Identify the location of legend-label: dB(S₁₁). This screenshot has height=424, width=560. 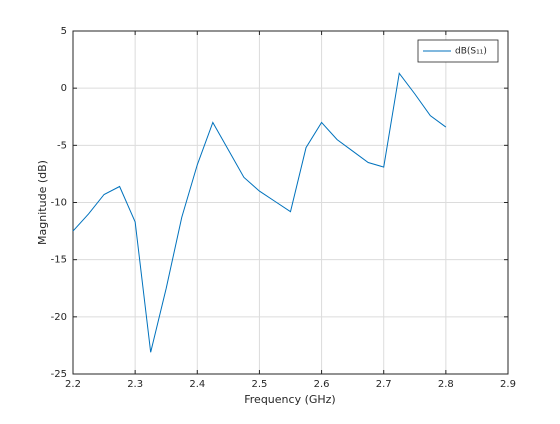
(471, 52).